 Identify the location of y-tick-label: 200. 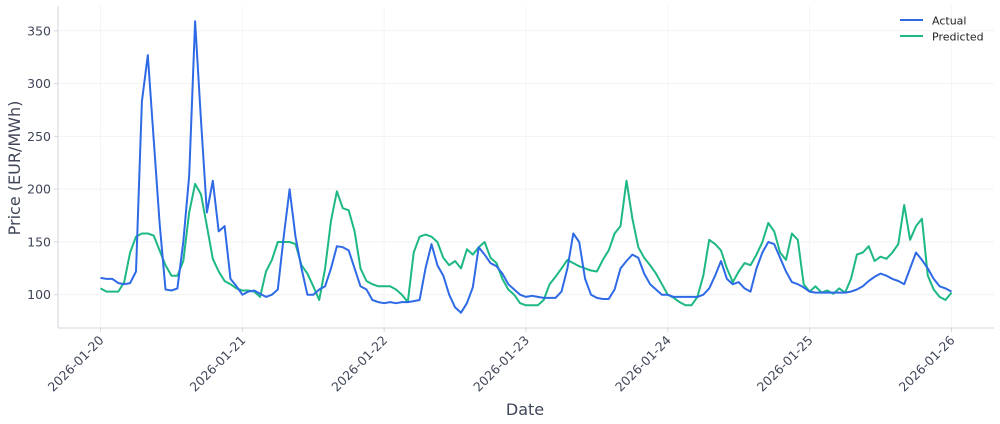
(39, 189).